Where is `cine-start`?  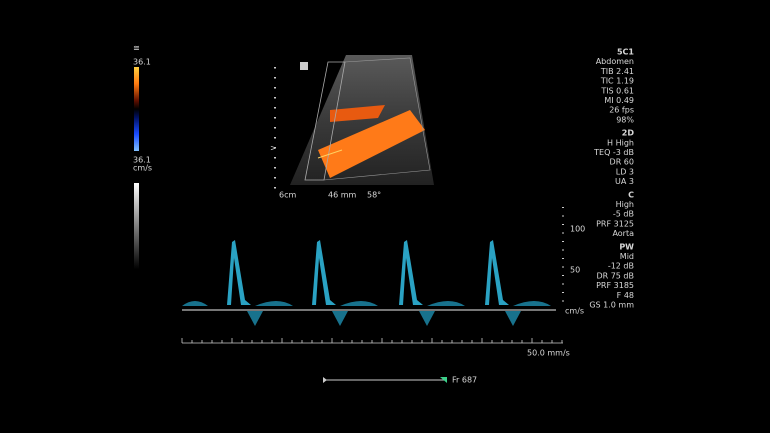 cine-start is located at coordinates (325, 380).